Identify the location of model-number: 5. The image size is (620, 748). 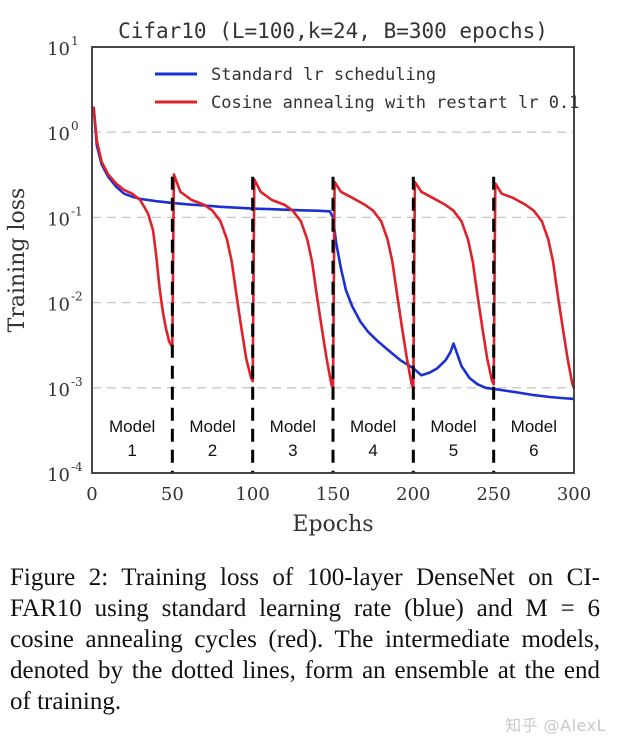
(453, 450).